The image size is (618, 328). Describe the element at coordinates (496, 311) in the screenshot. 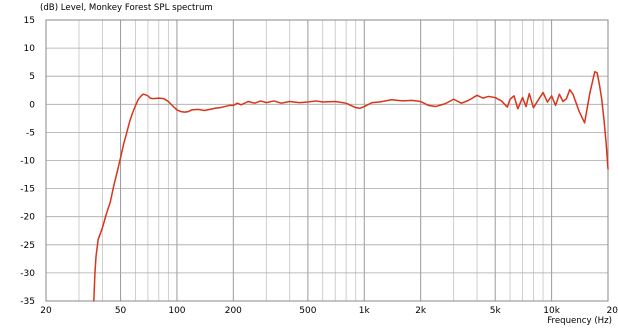

I see `x-tick-label: 5k` at that location.